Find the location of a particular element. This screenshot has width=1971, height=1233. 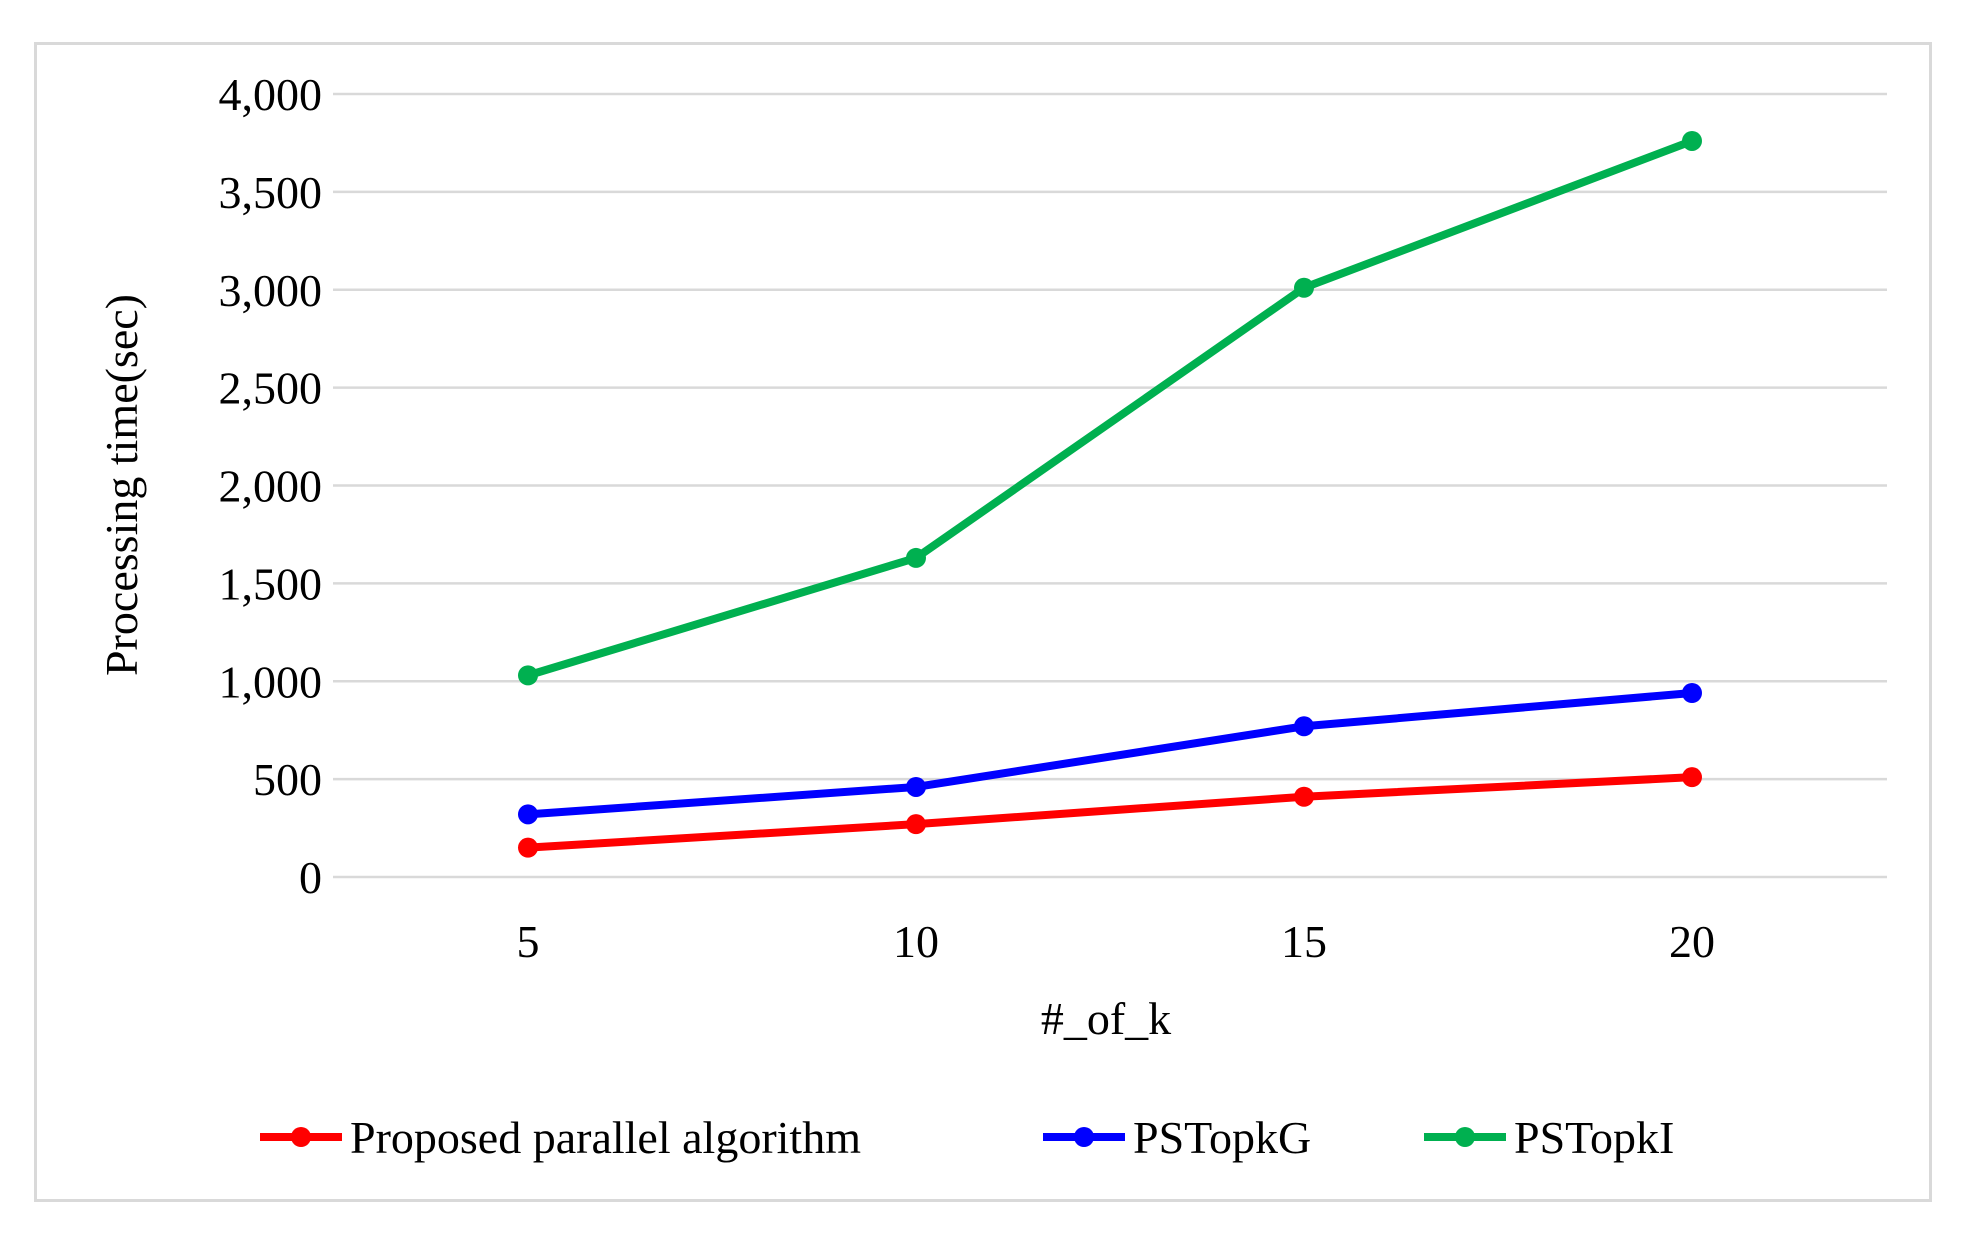

x-tick-label-5: 5 is located at coordinates (528, 941).